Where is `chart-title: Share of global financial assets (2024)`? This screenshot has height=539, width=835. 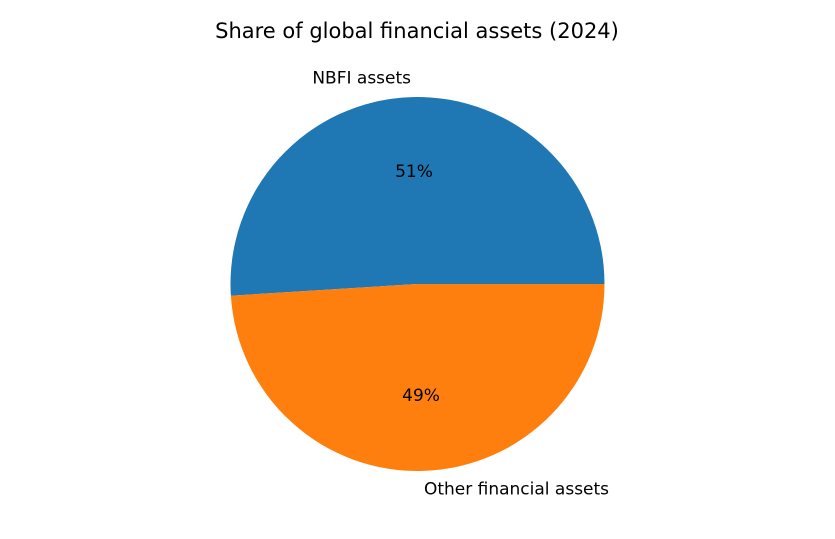 chart-title: Share of global financial assets (2024) is located at coordinates (417, 31).